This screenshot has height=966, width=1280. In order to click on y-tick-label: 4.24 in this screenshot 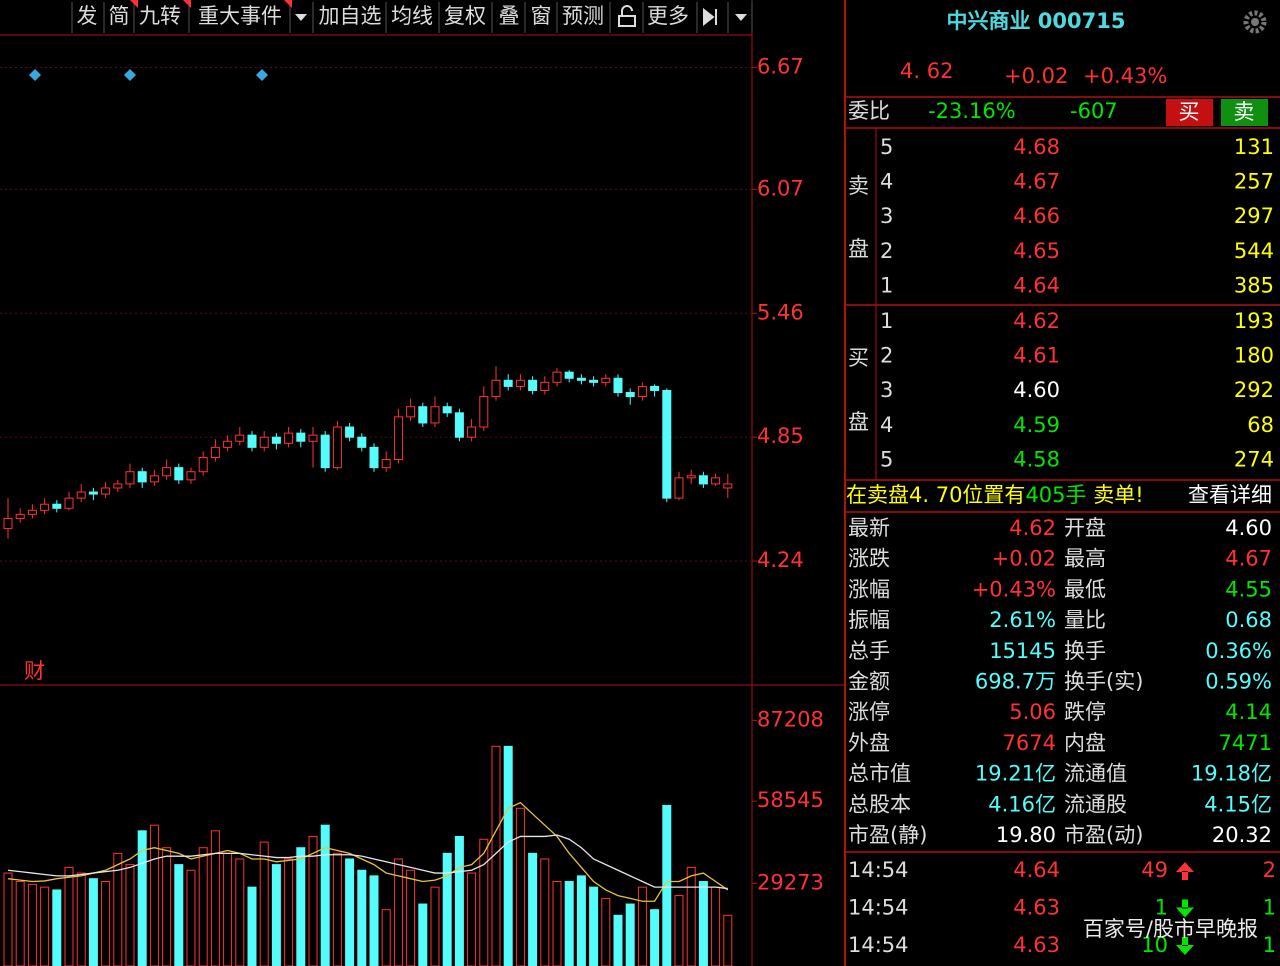, I will do `click(780, 560)`.